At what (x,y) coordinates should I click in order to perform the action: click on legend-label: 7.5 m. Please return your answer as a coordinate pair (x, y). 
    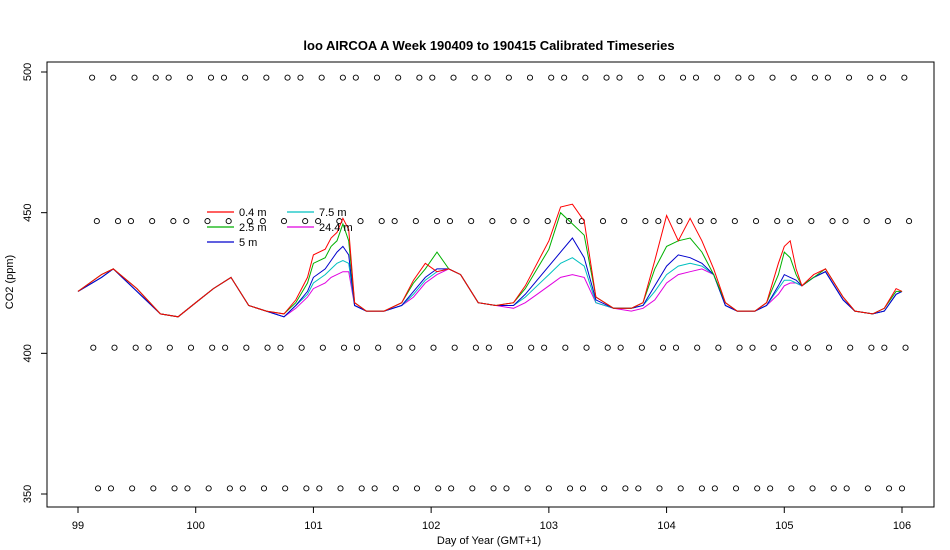
    Looking at the image, I should click on (333, 213).